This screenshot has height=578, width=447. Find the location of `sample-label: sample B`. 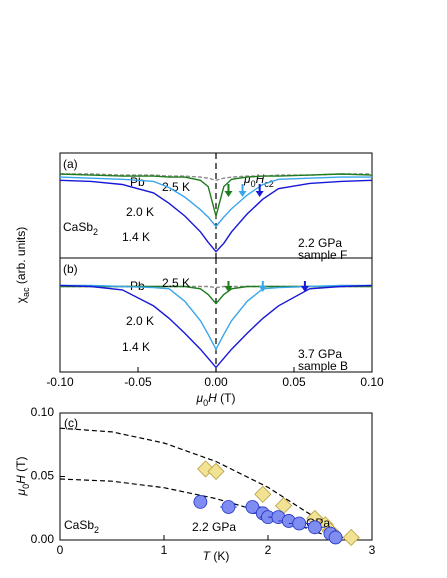

sample-label: sample B is located at coordinates (323, 366).